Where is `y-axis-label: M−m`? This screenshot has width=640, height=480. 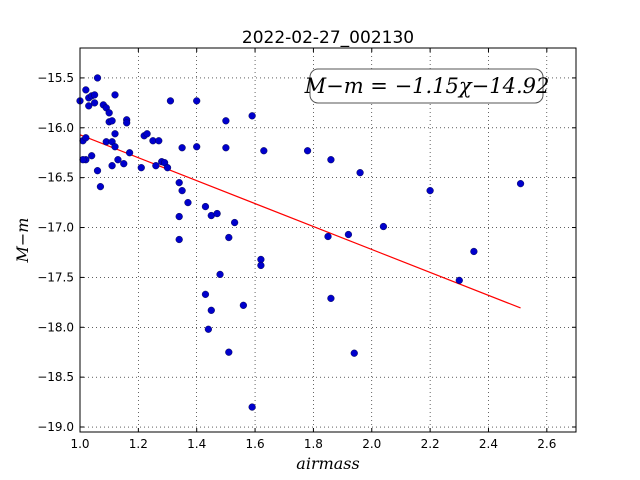
y-axis-label: M−m is located at coordinates (22, 241).